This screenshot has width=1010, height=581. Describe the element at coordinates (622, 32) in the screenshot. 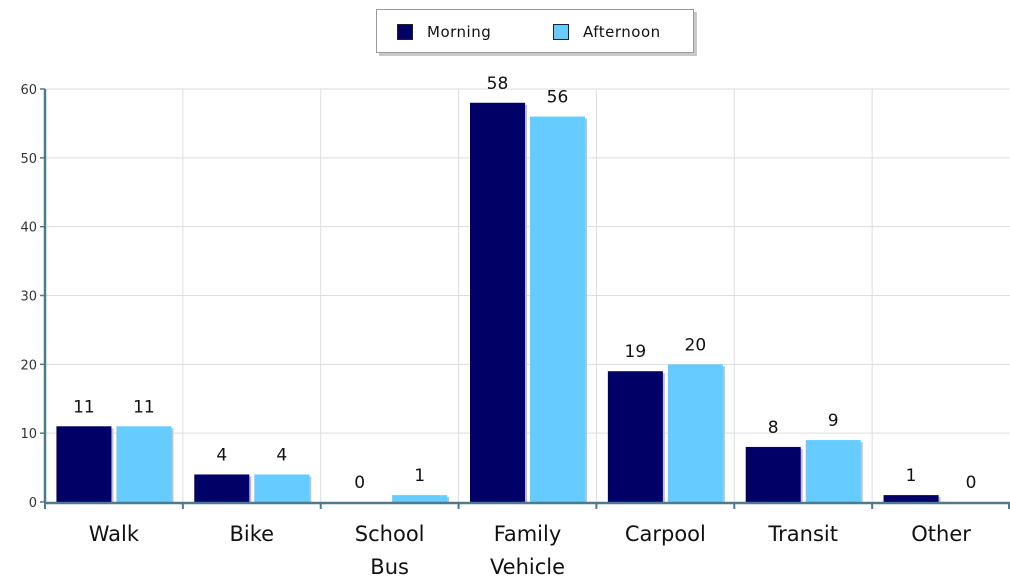

I see `legend-label-afternoon: Afternoon` at that location.